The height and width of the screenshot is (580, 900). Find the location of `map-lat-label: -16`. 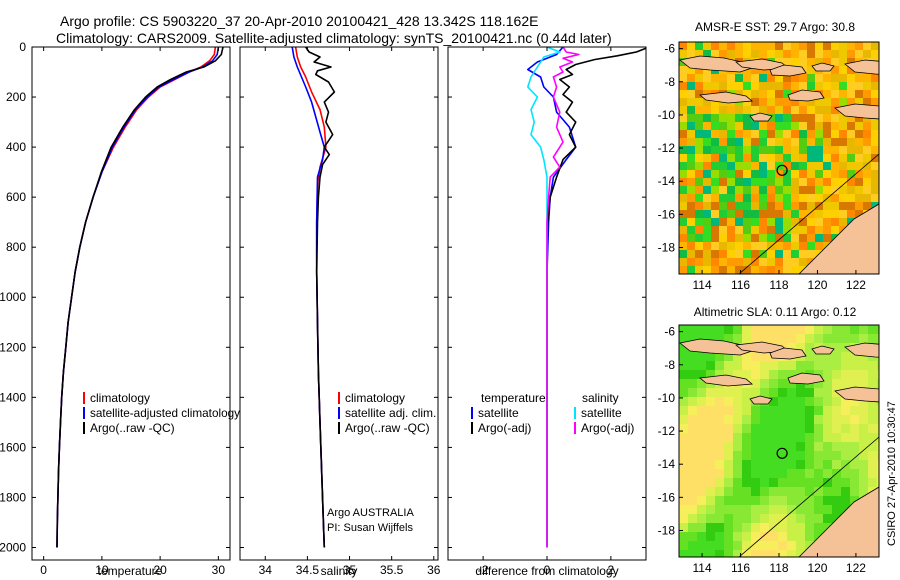

map-lat-label: -16 is located at coordinates (667, 214).